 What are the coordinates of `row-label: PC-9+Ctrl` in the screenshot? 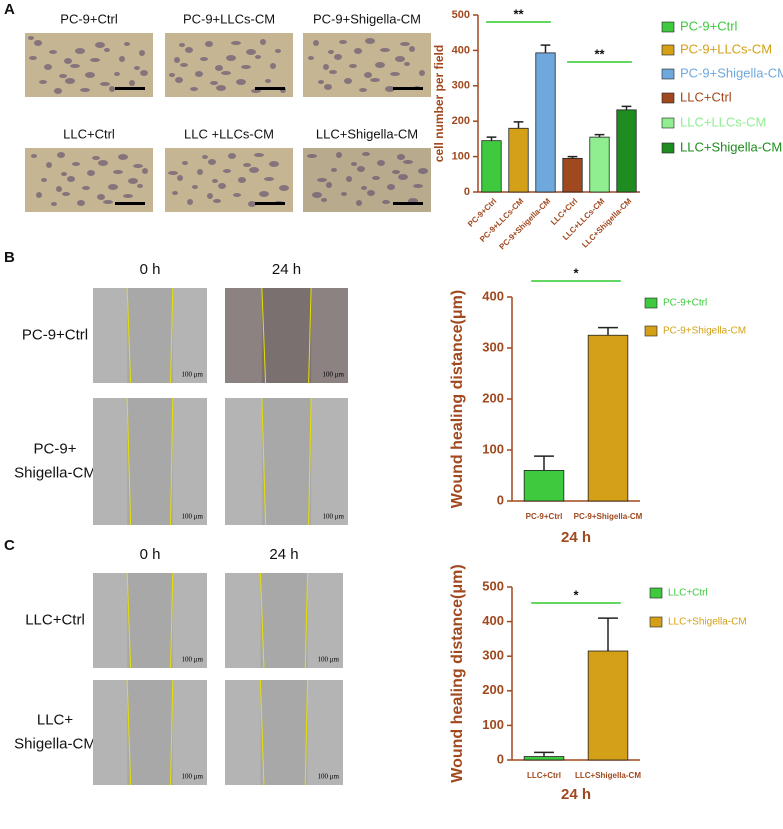 It's located at (55, 334).